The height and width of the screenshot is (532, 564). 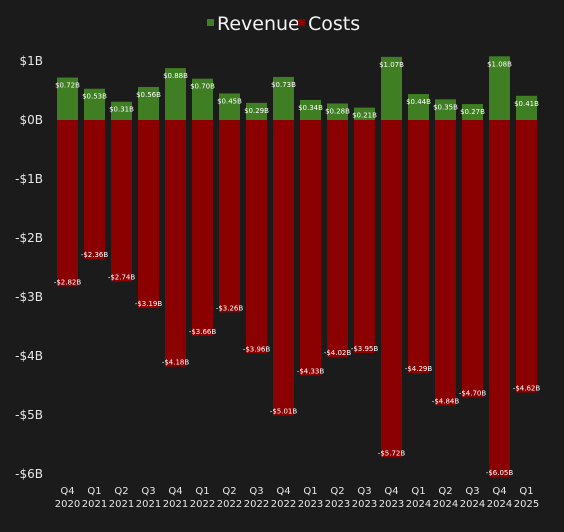 I want to click on legend-swatch-revenue, so click(x=210, y=22).